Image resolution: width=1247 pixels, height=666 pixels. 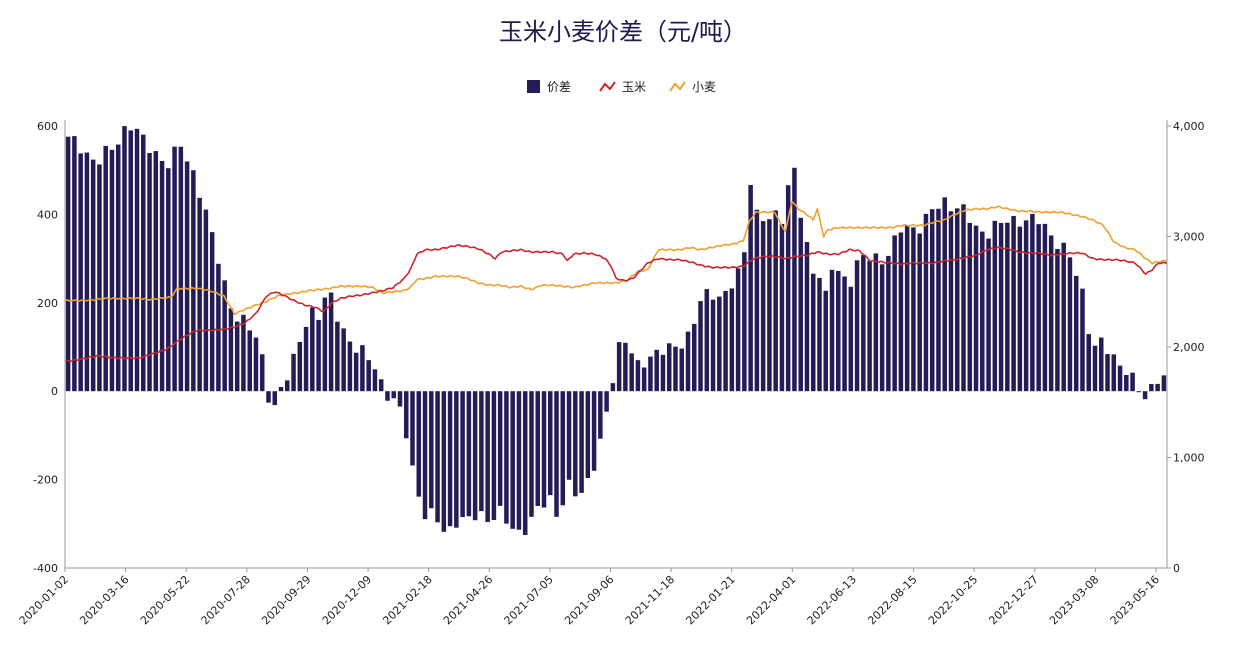 What do you see at coordinates (623, 32) in the screenshot?
I see `chart-title: 玉米小麦价差（元/吨）` at bounding box center [623, 32].